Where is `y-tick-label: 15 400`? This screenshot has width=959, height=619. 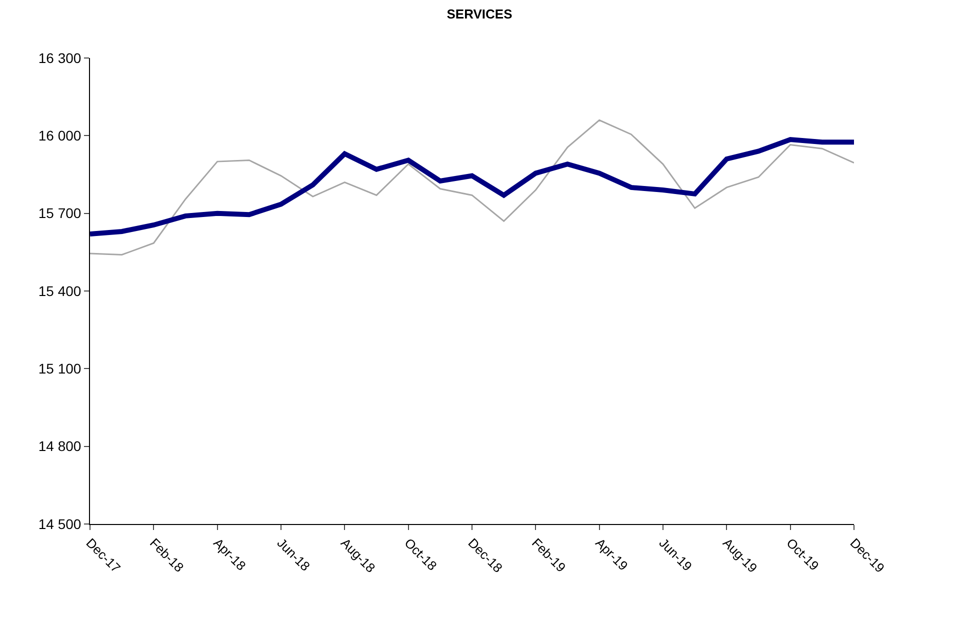 y-tick-label: 15 400 is located at coordinates (60, 290).